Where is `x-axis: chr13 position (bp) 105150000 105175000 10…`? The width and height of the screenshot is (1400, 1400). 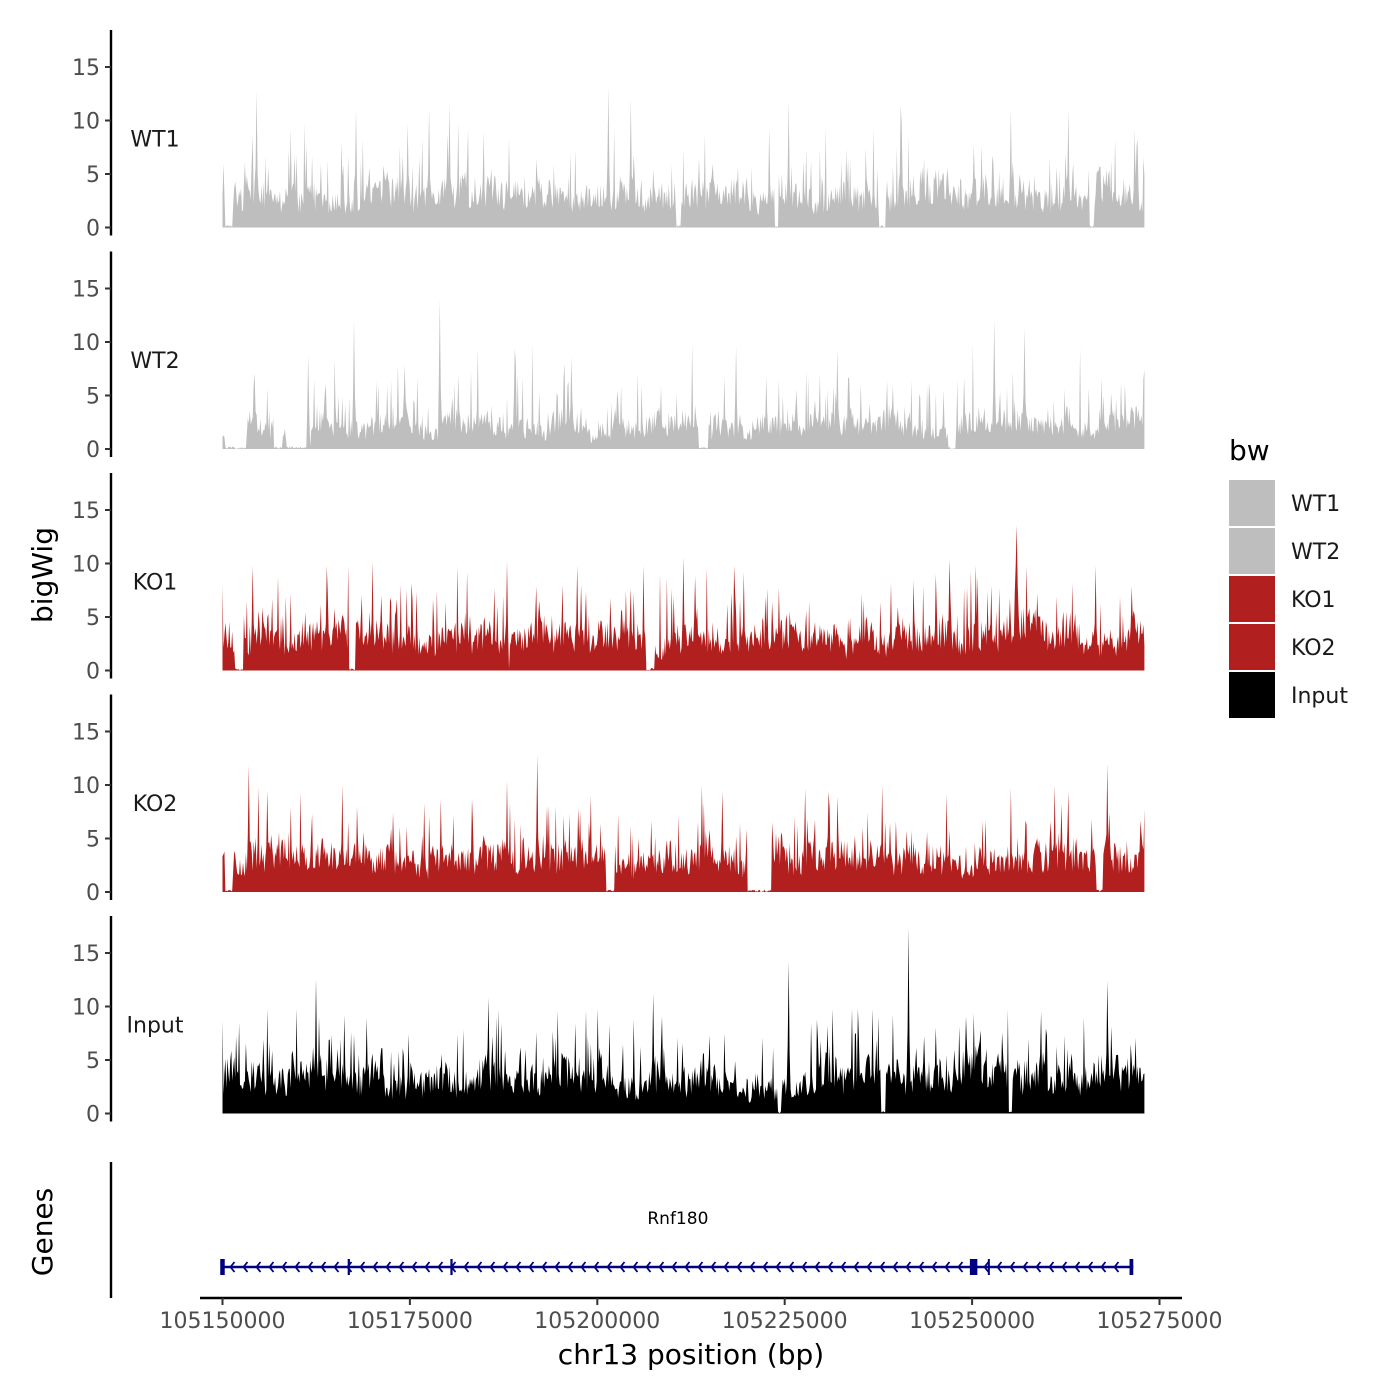
x-axis: chr13 position (bp) 105150000 105175000 10… is located at coordinates (691, 1333).